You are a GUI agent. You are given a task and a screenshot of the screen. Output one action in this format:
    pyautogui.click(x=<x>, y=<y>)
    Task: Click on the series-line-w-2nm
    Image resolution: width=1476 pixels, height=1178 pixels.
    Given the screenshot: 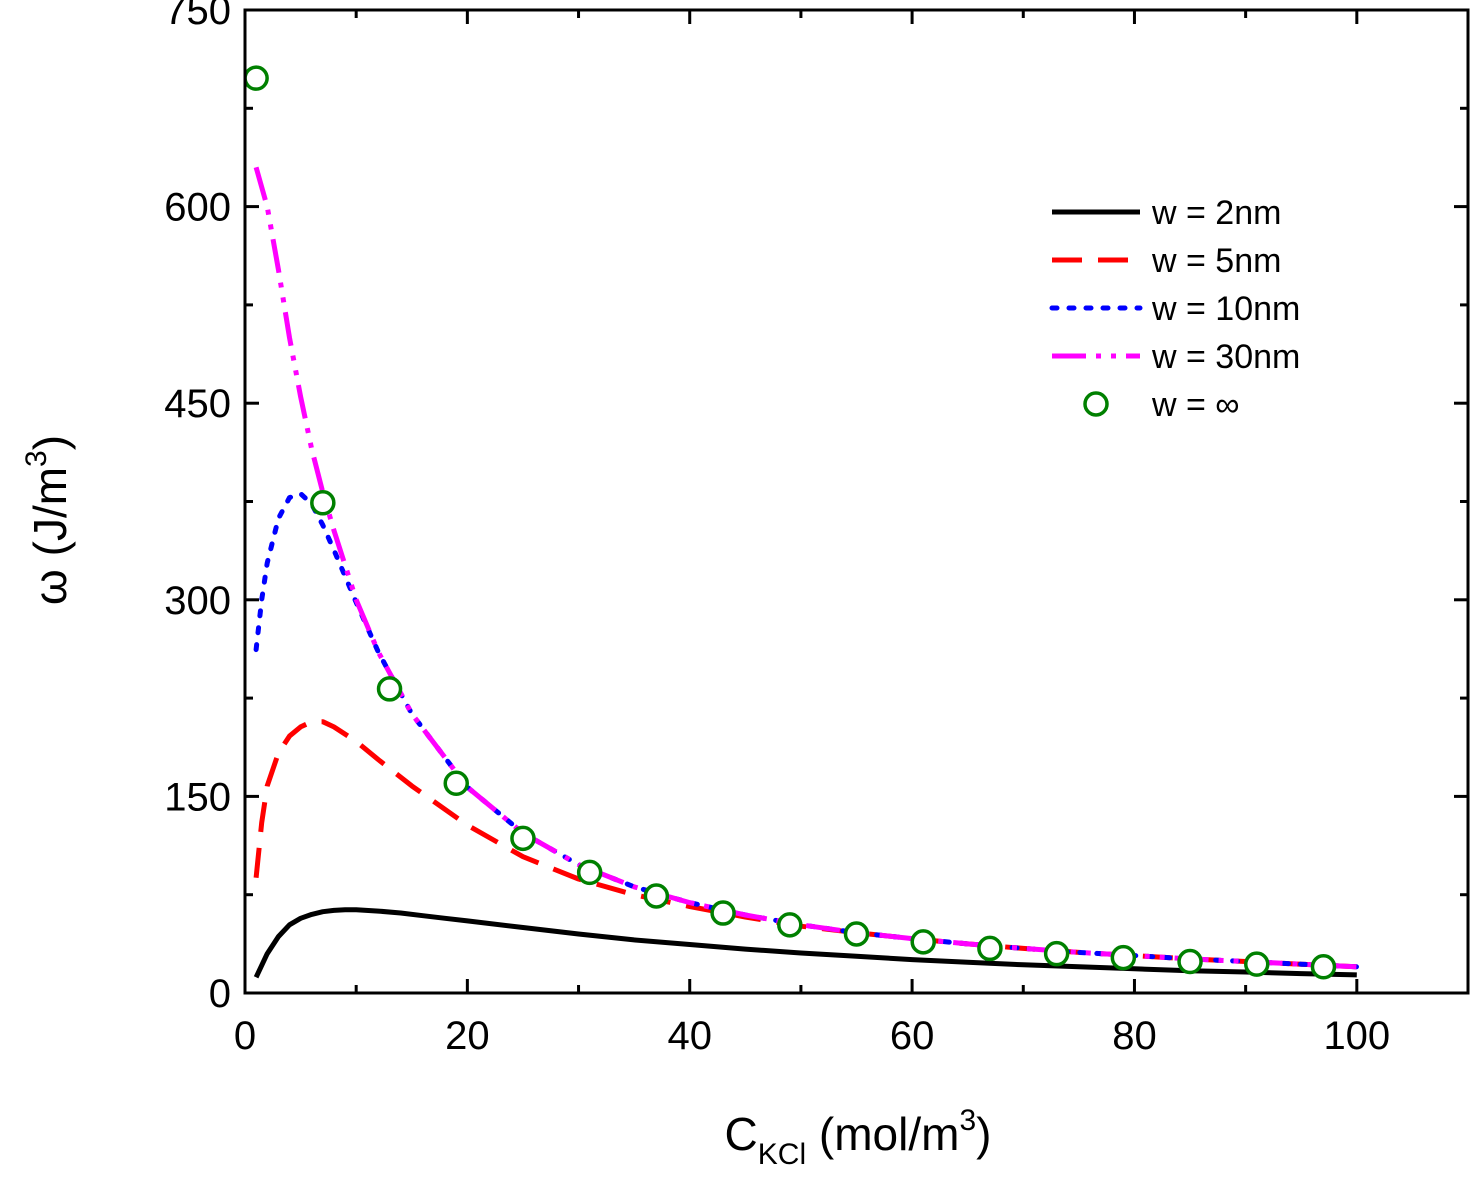 What is the action you would take?
    pyautogui.click(x=805, y=943)
    